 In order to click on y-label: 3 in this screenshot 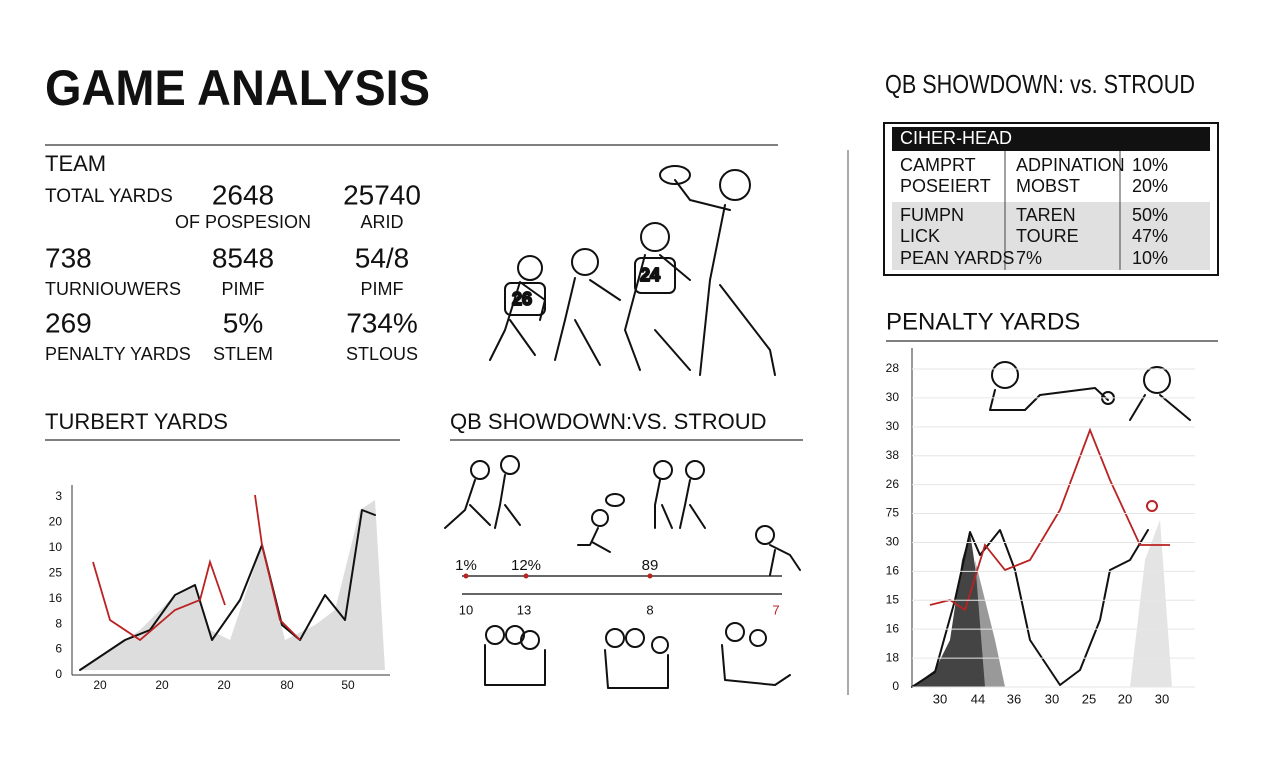, I will do `click(58, 496)`.